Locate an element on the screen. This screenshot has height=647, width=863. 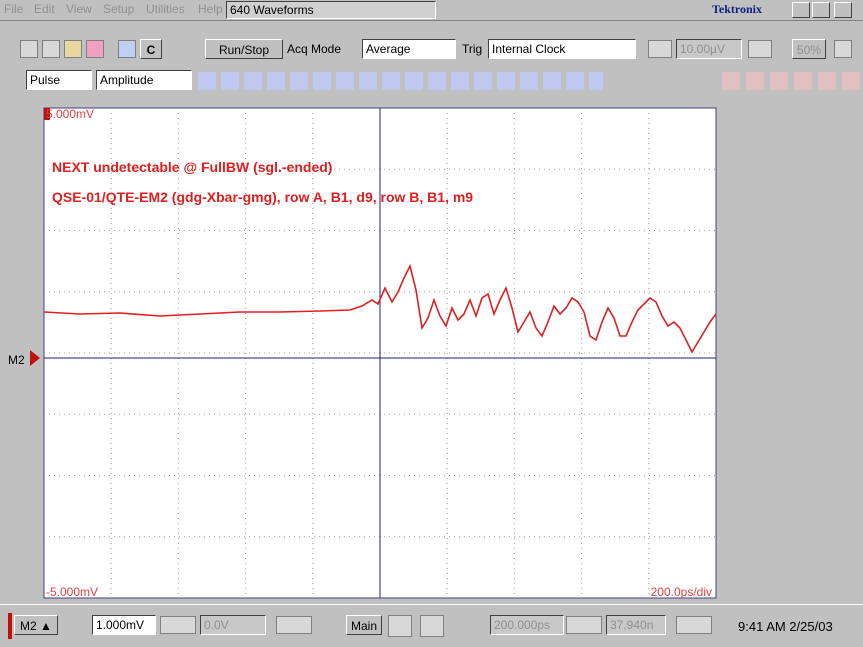
tools-icon is located at coordinates (51, 49).